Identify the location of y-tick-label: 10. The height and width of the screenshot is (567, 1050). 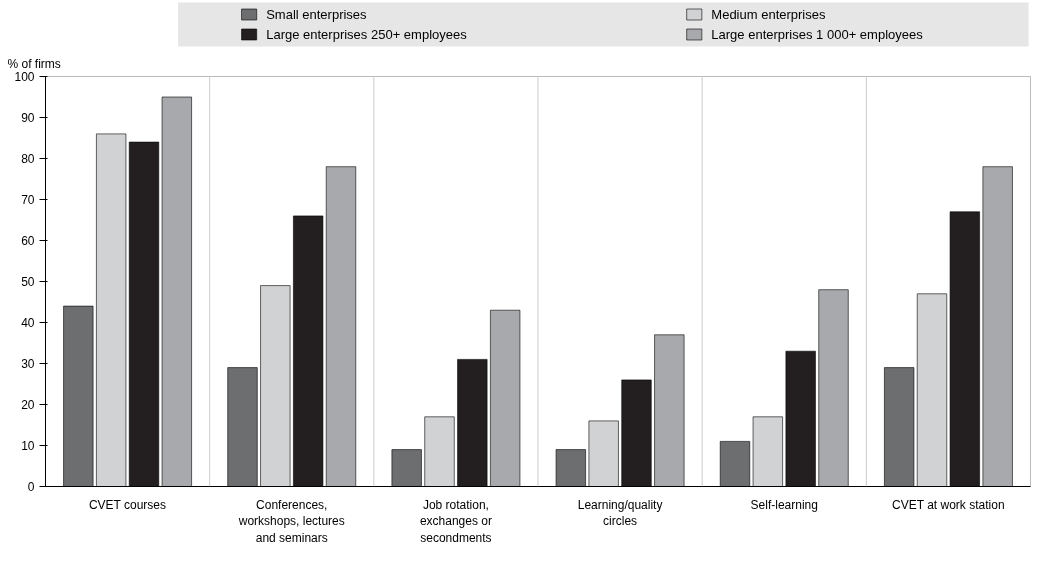
(28, 446).